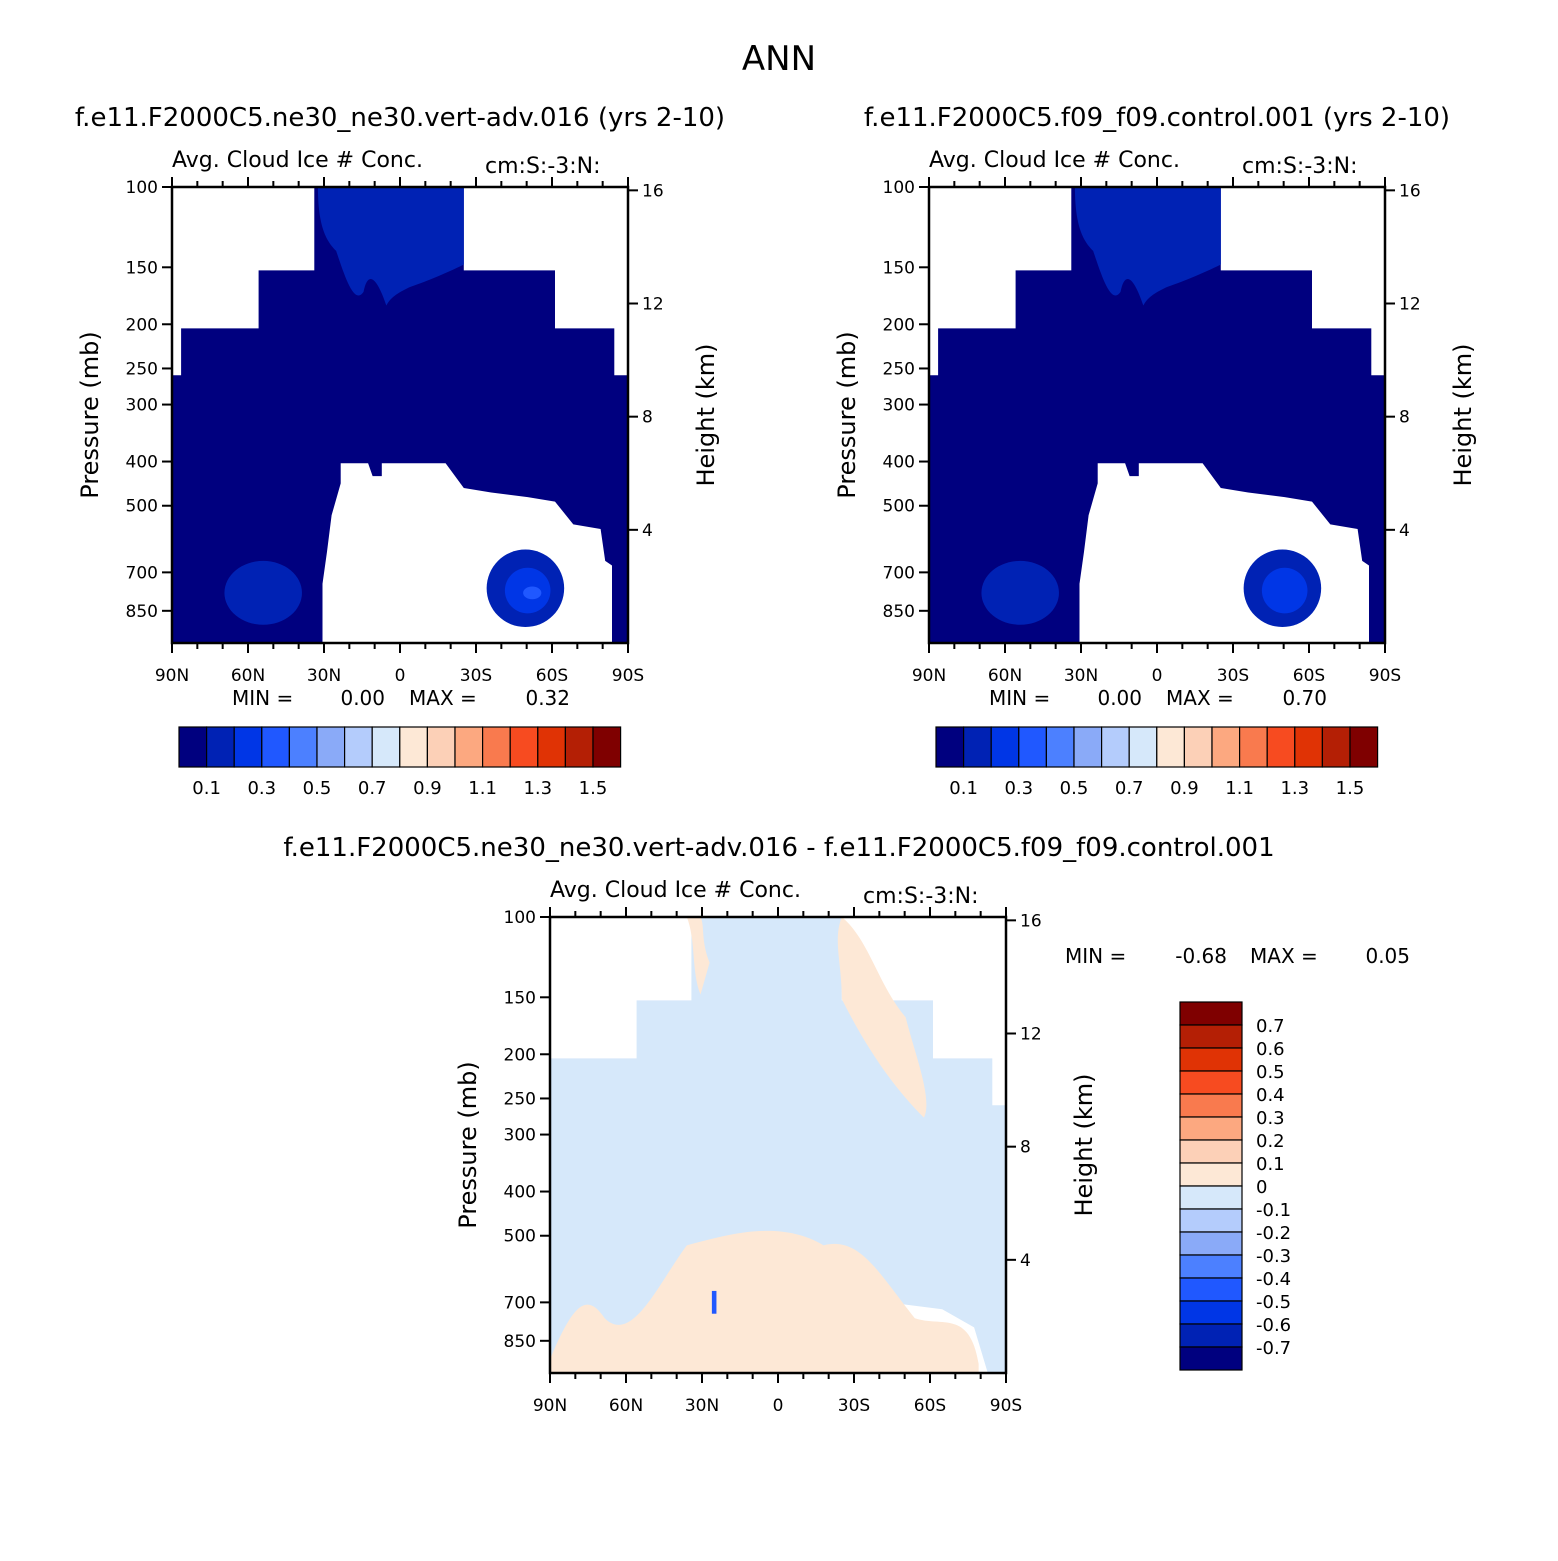 This screenshot has width=1558, height=1561. Describe the element at coordinates (1020, 592) in the screenshot. I see `nh-lower-contour-blob` at that location.